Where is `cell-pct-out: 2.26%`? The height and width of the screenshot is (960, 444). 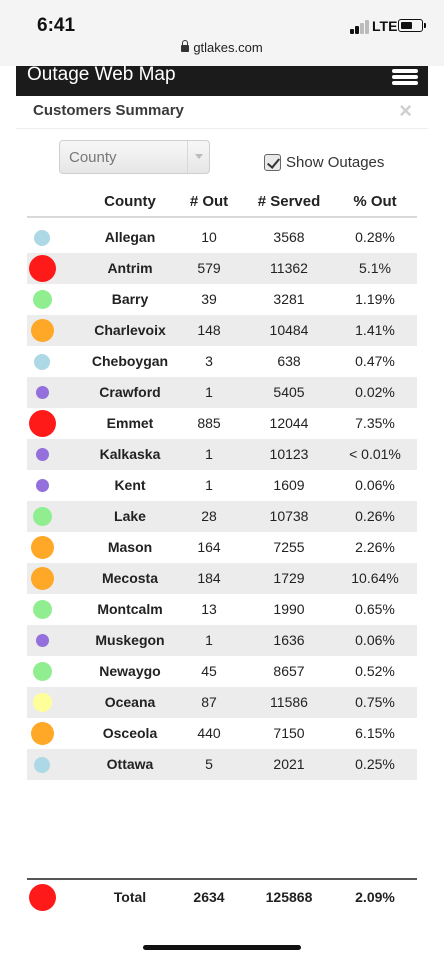 cell-pct-out: 2.26% is located at coordinates (375, 547).